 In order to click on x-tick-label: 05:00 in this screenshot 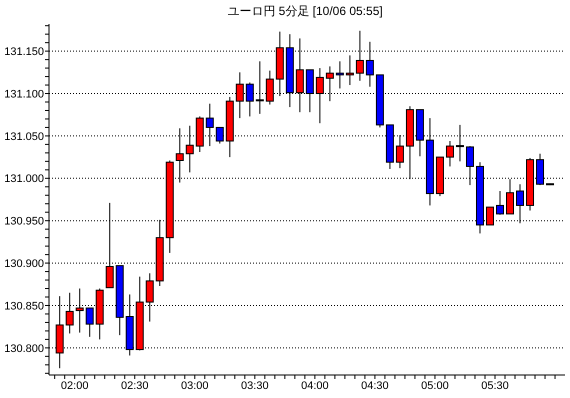, I will do `click(435, 386)`.